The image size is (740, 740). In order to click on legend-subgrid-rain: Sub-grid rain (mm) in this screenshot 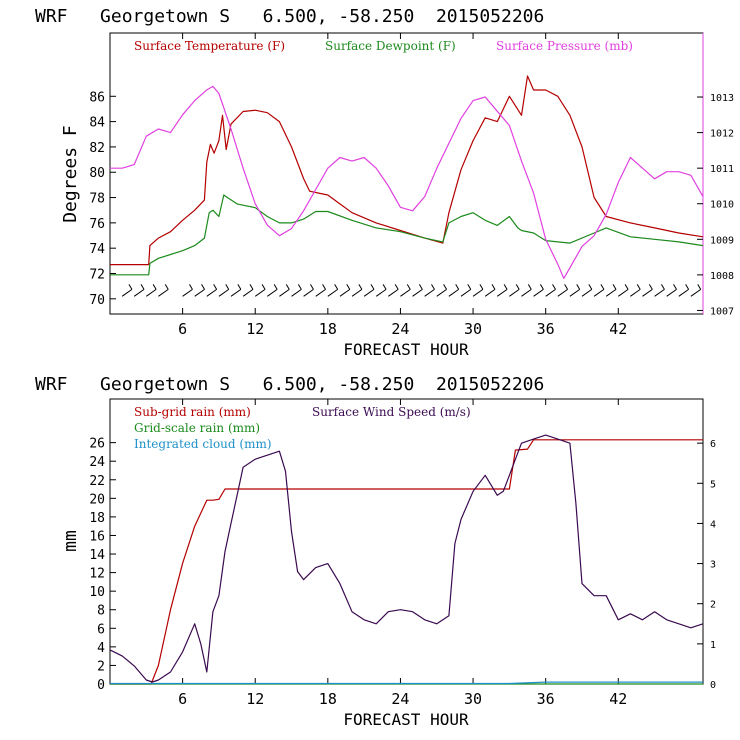, I will do `click(192, 412)`.